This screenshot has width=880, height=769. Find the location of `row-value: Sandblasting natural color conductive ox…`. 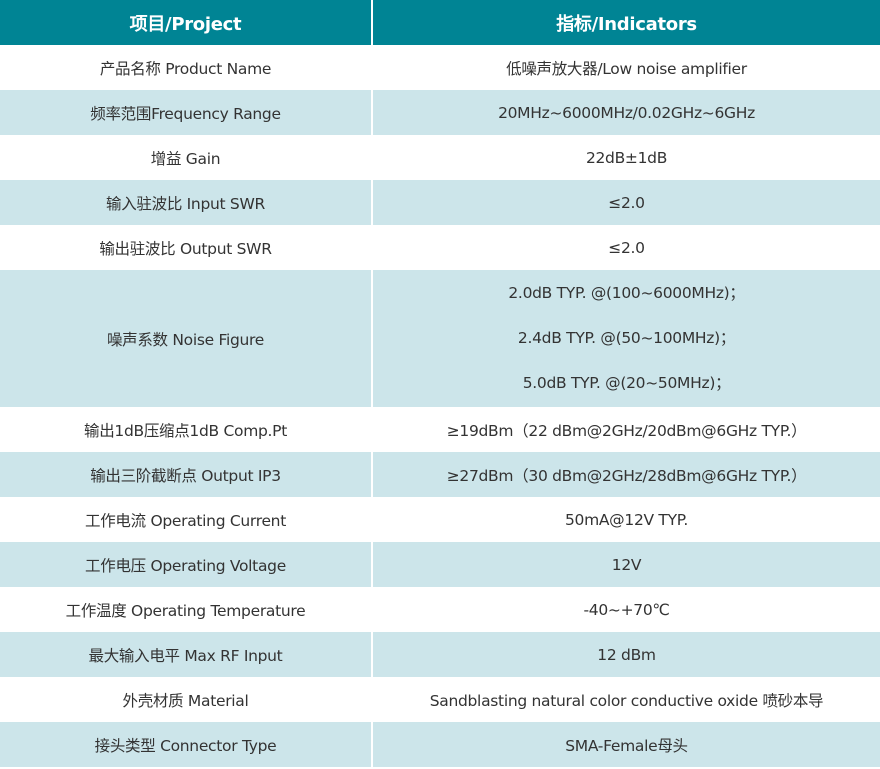

row-value: Sandblasting natural color conductive ox… is located at coordinates (626, 699).